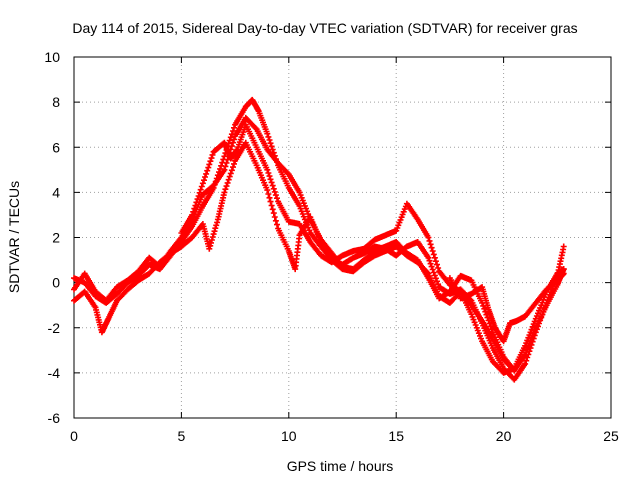  What do you see at coordinates (340, 466) in the screenshot?
I see `x-axis-title: GPS time / hours` at bounding box center [340, 466].